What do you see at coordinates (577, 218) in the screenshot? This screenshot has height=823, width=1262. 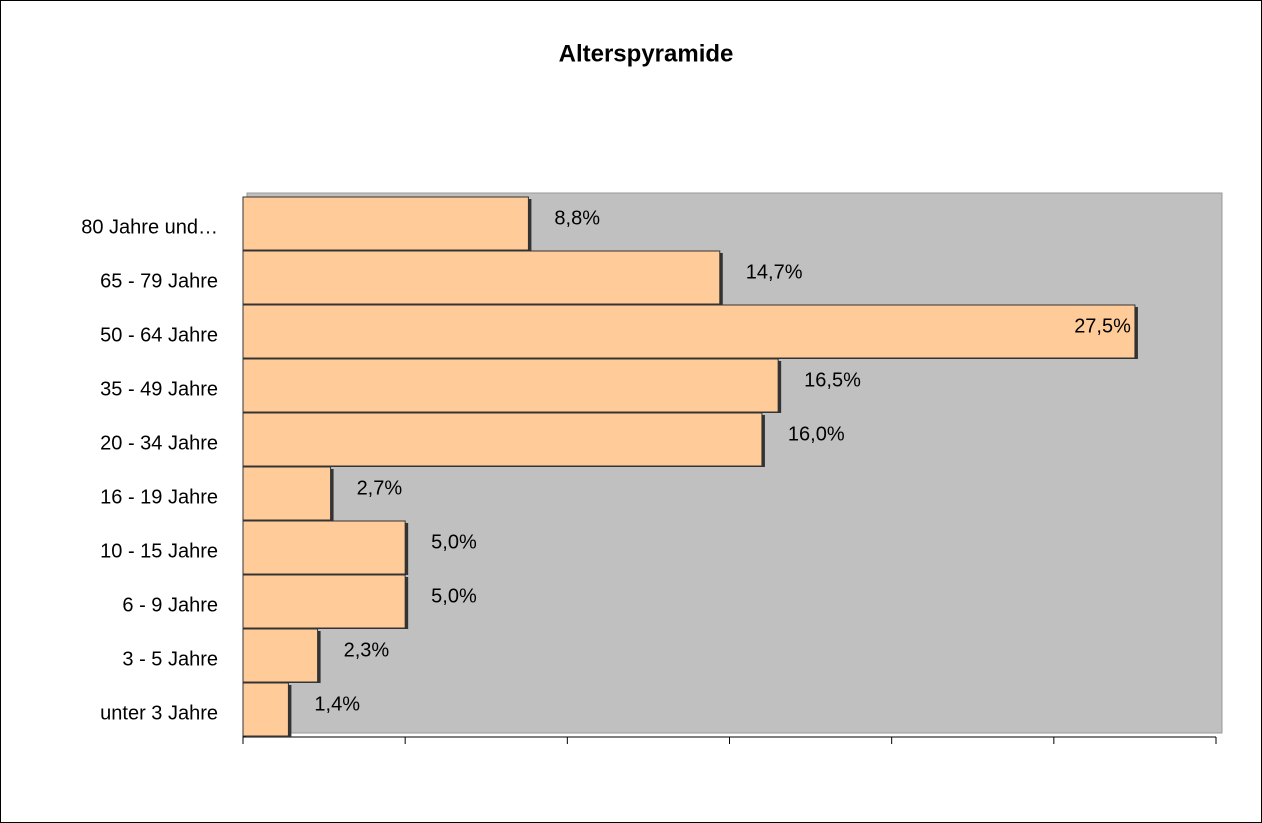 I see `data-label: 8,8%` at bounding box center [577, 218].